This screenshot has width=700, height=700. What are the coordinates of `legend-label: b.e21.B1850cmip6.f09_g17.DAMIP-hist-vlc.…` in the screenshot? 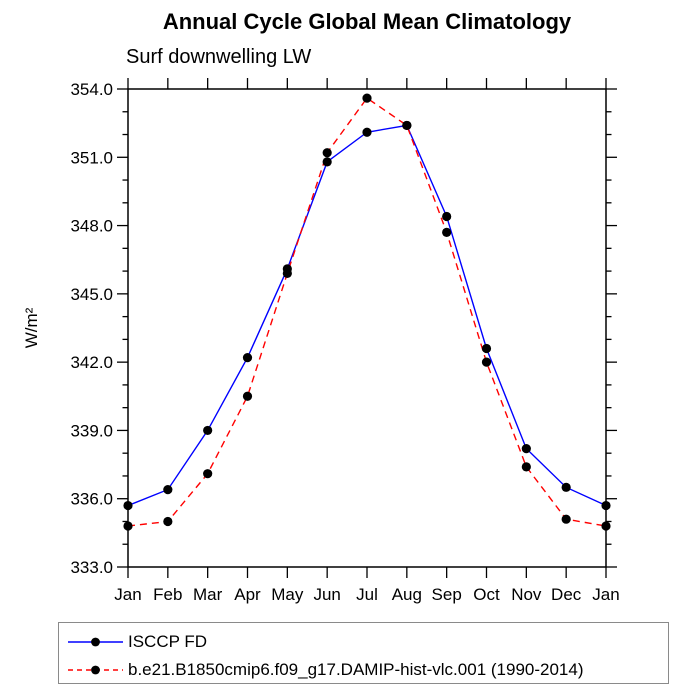 It's located at (356, 669).